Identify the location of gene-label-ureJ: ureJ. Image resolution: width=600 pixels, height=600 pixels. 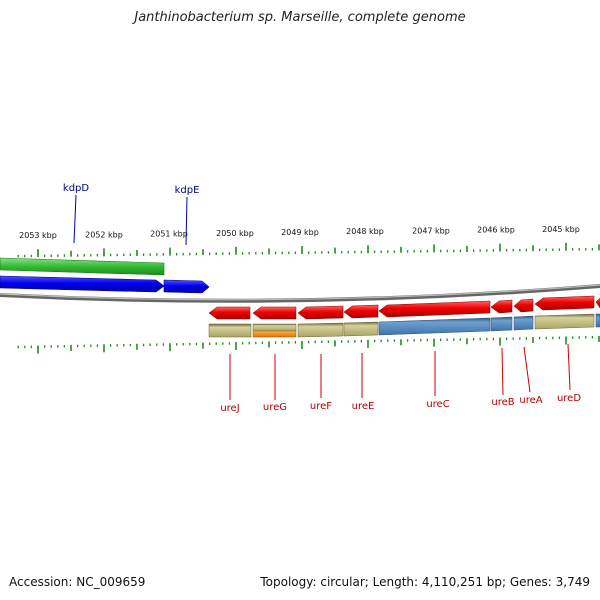
(229, 408).